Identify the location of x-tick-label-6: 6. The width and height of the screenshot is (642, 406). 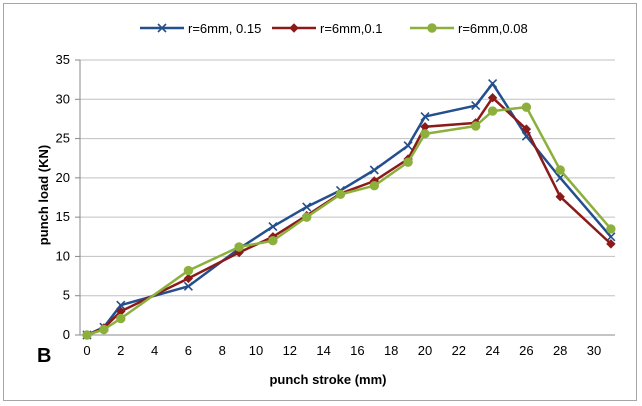
(188, 350).